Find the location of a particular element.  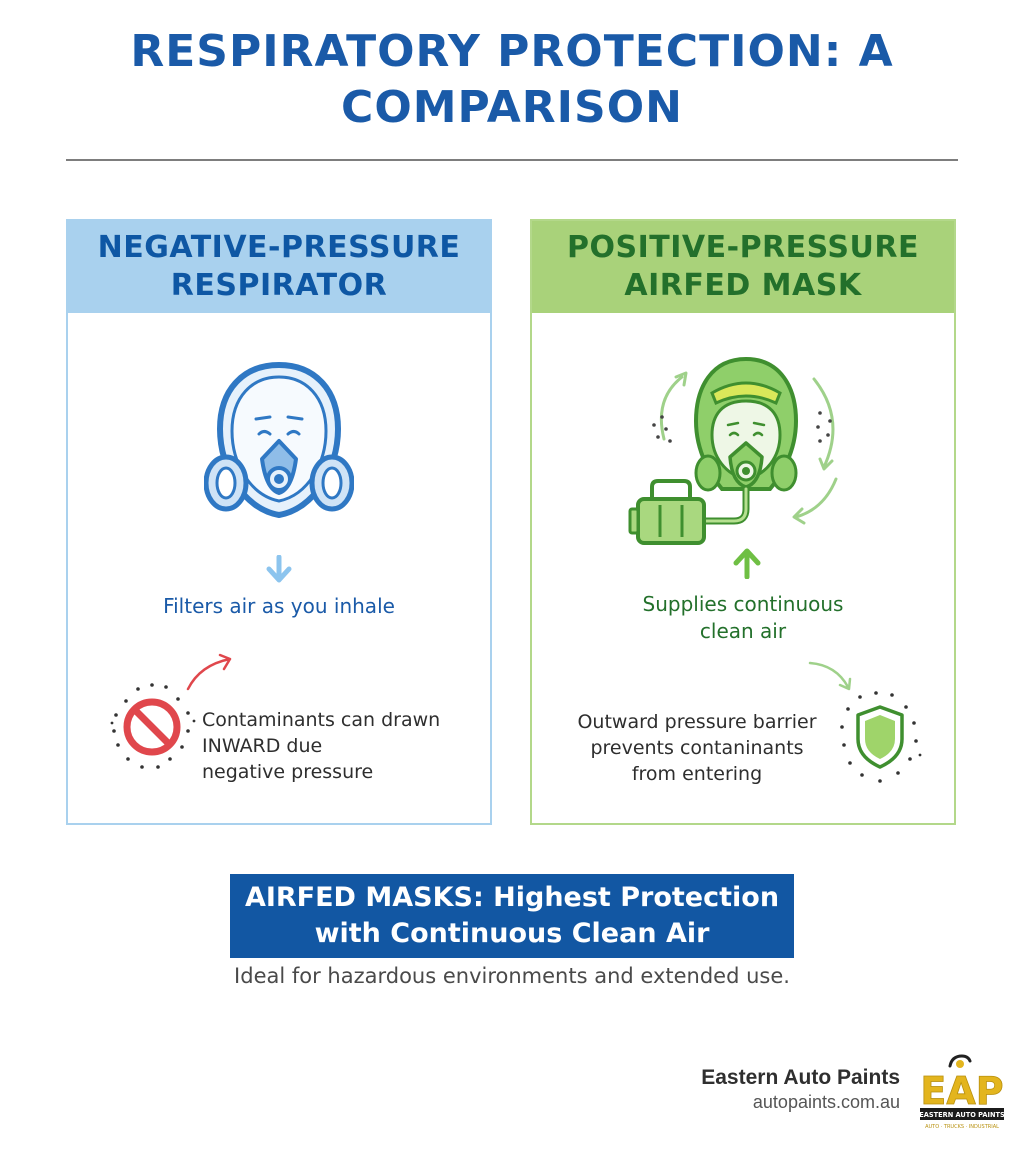

positive-pressure-caption: Supplies continuous clean air is located at coordinates (743, 617).